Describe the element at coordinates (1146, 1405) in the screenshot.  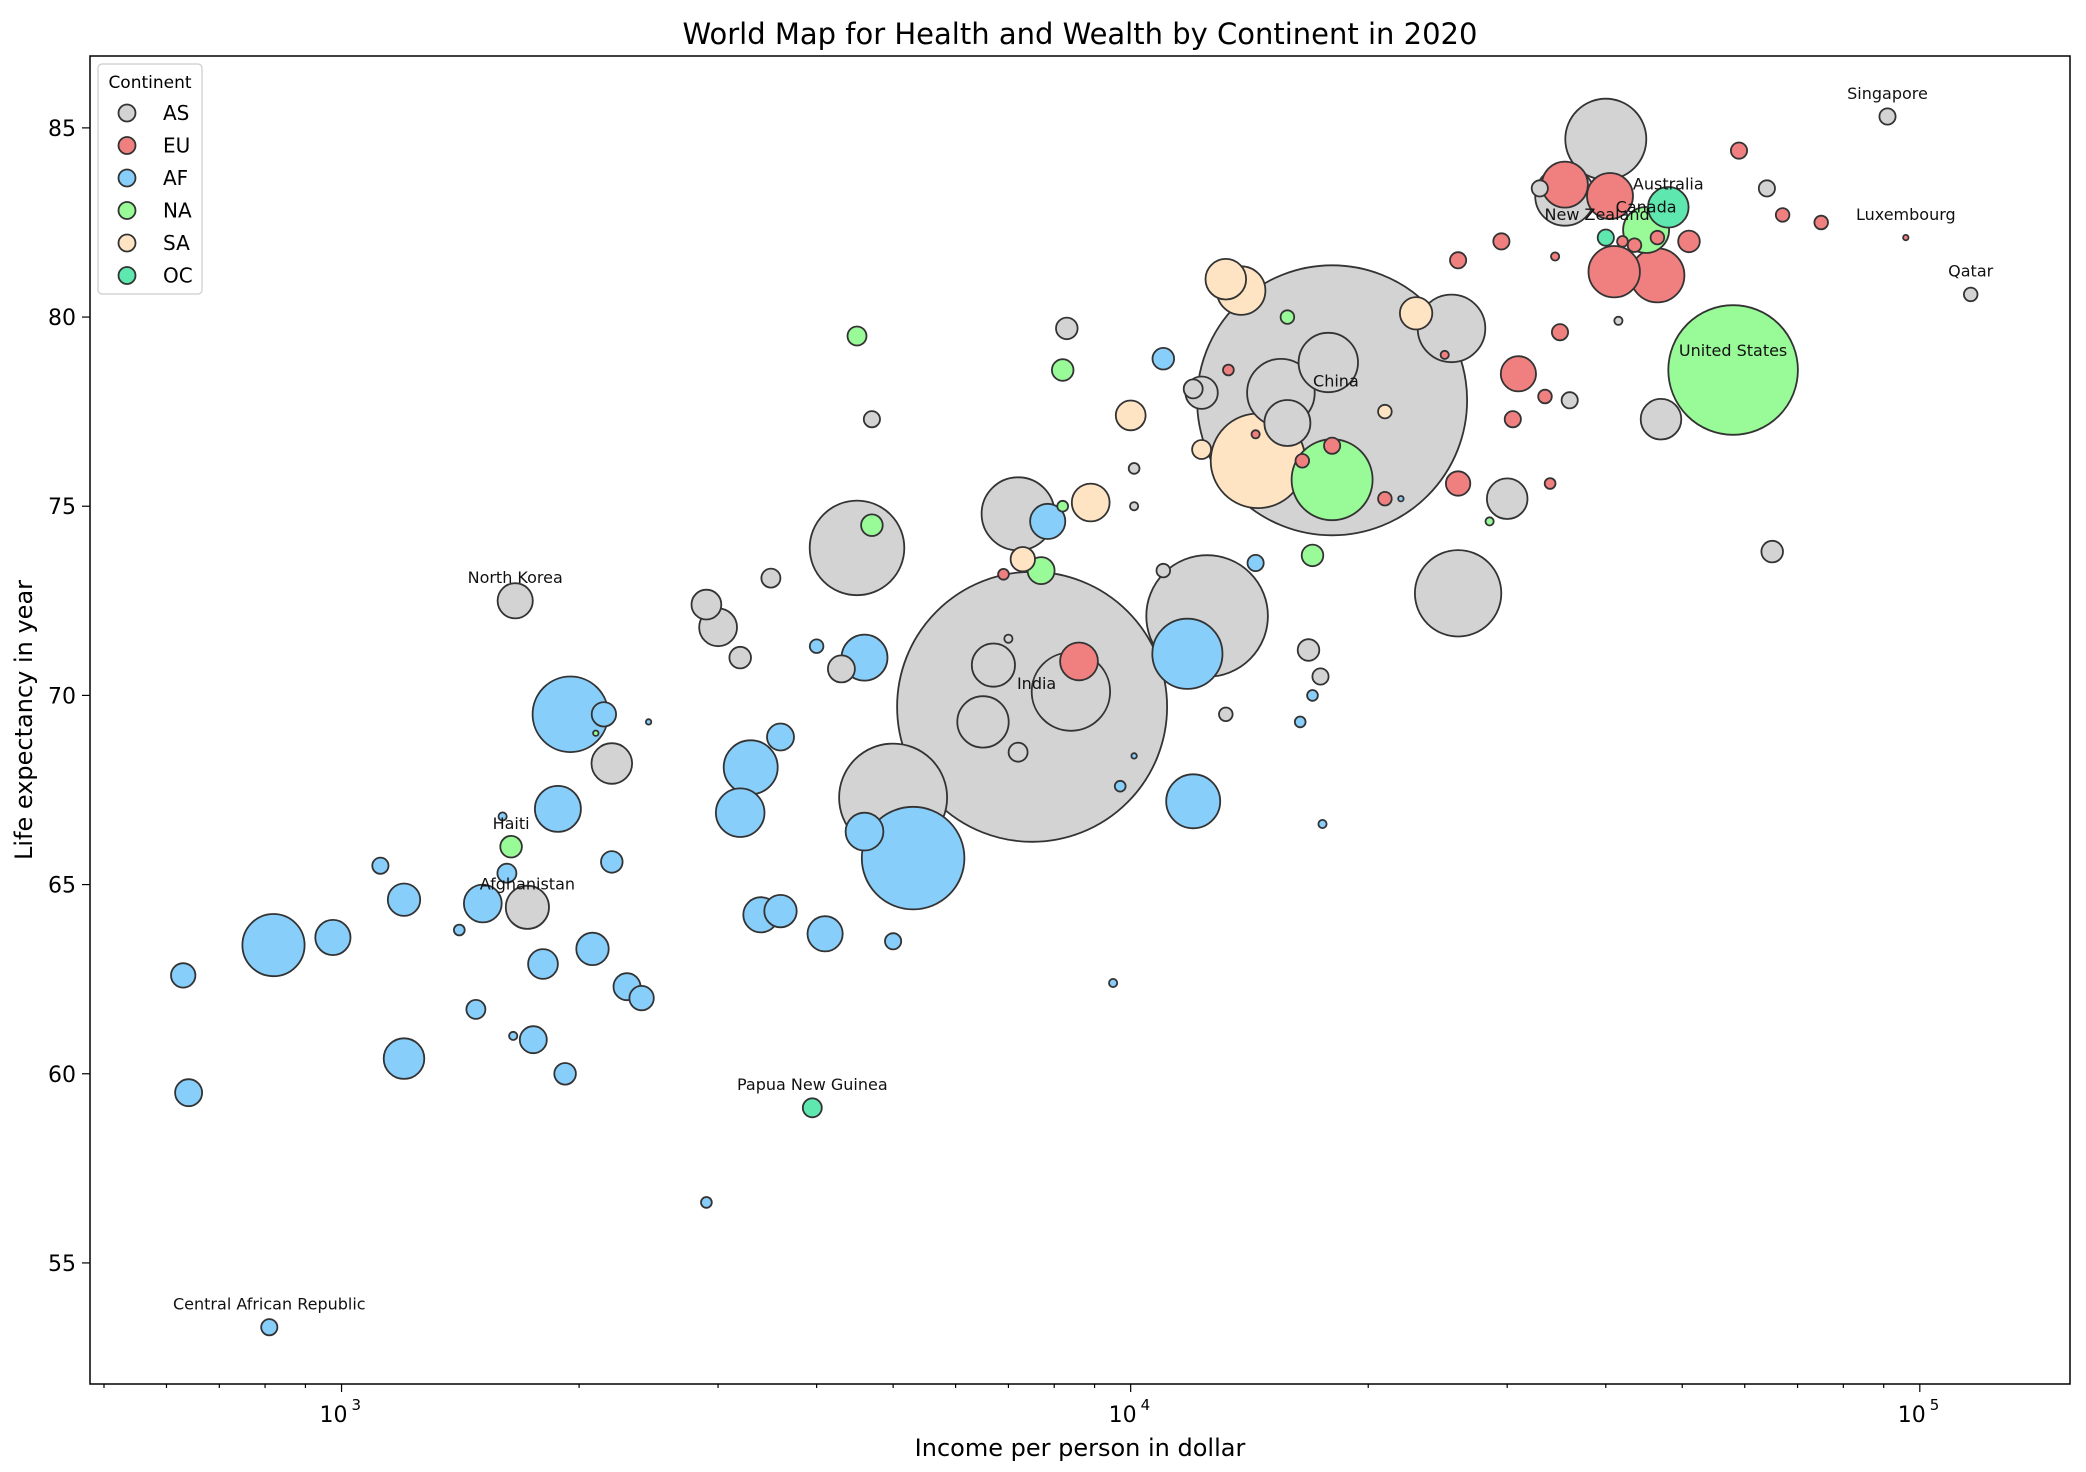
I see `x-tick-exponent: 4` at that location.